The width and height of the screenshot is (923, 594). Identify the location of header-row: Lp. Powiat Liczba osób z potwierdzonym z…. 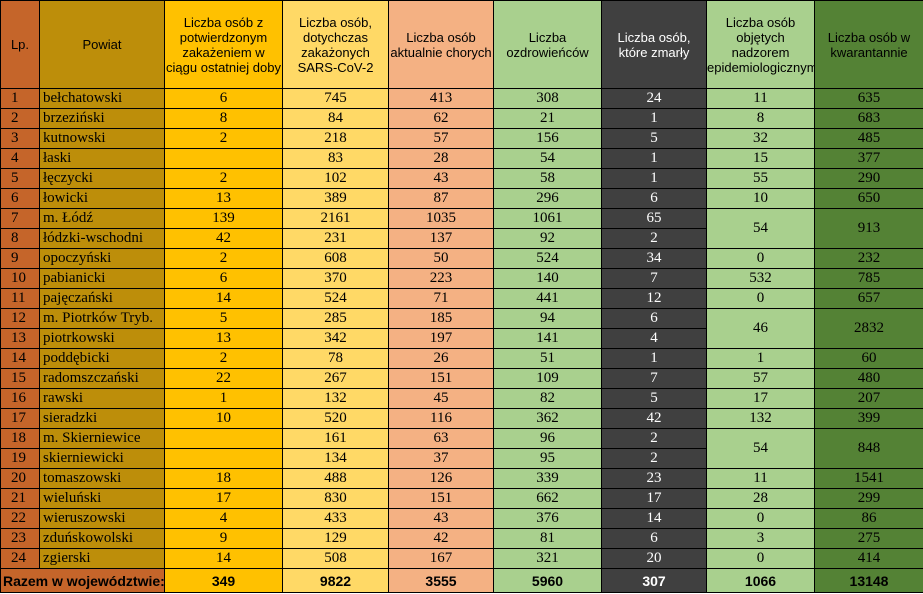
(461, 44).